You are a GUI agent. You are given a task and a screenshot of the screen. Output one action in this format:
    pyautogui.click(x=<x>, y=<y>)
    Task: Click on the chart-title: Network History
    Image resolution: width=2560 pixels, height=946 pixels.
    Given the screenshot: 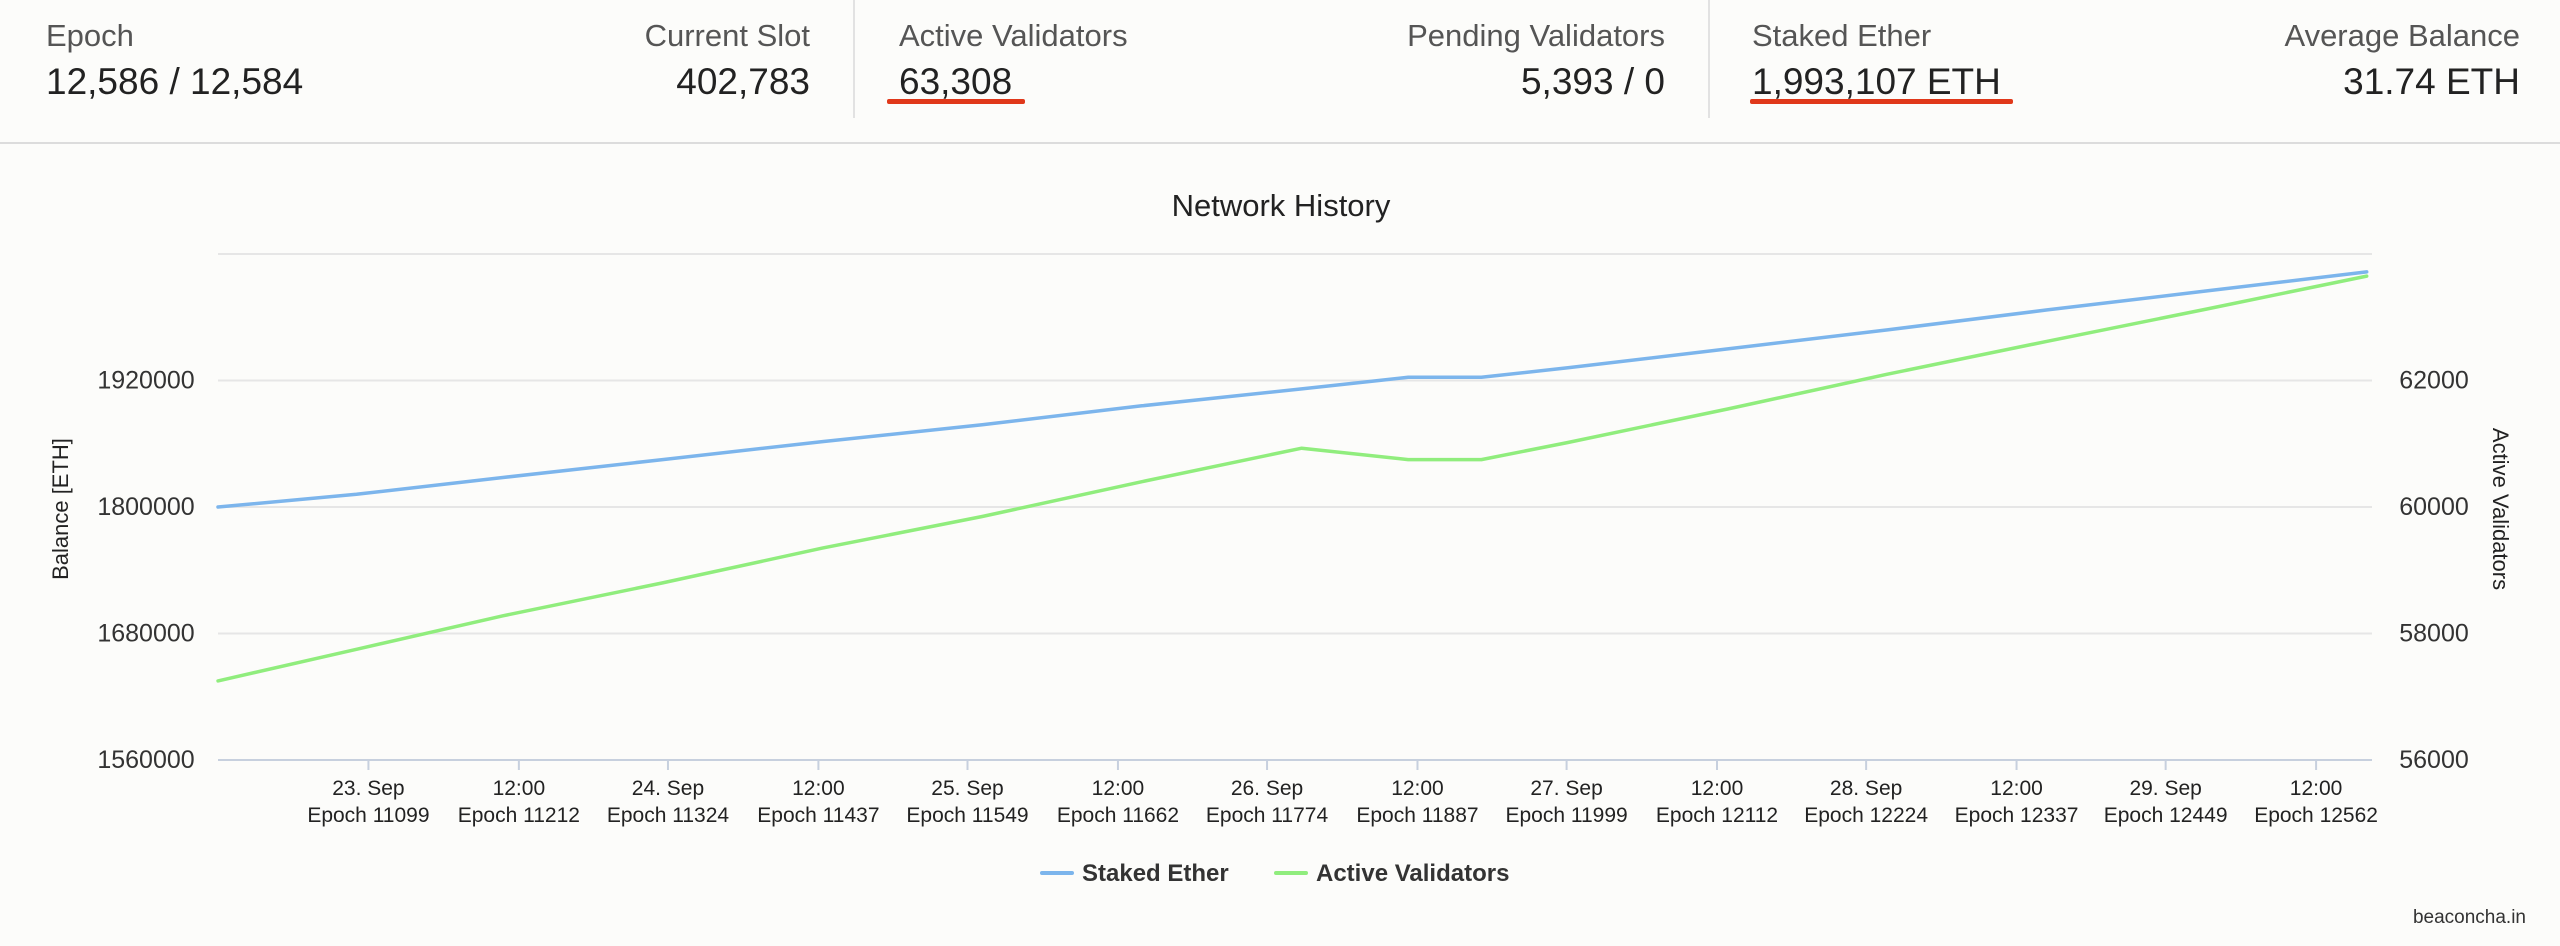 What is the action you would take?
    pyautogui.click(x=1281, y=205)
    